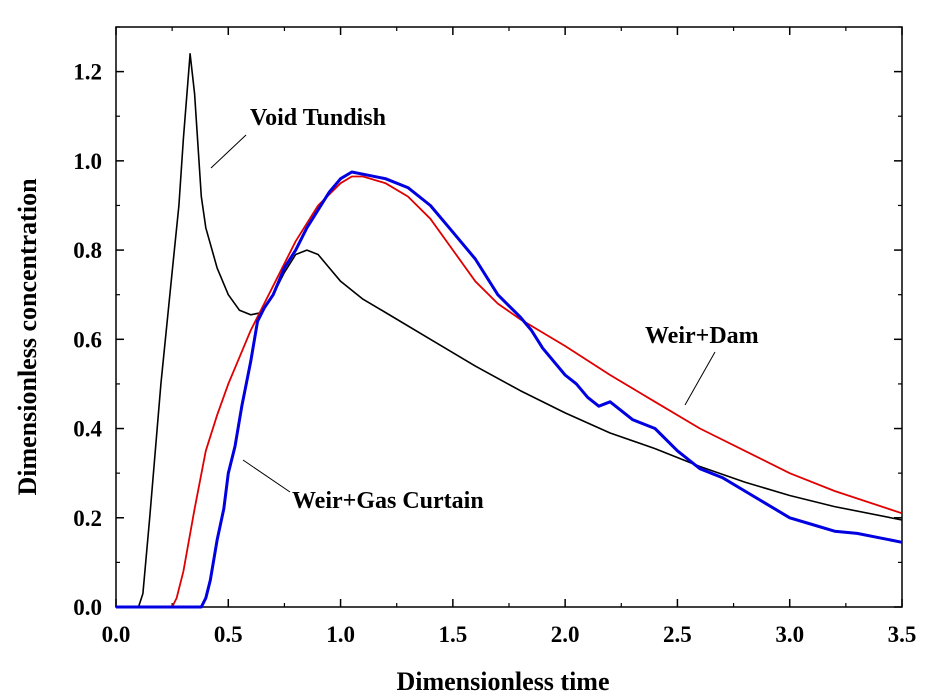 The width and height of the screenshot is (944, 699). I want to click on annotation-weir-gas-curtain: Weir+Gas Curtain, so click(388, 501).